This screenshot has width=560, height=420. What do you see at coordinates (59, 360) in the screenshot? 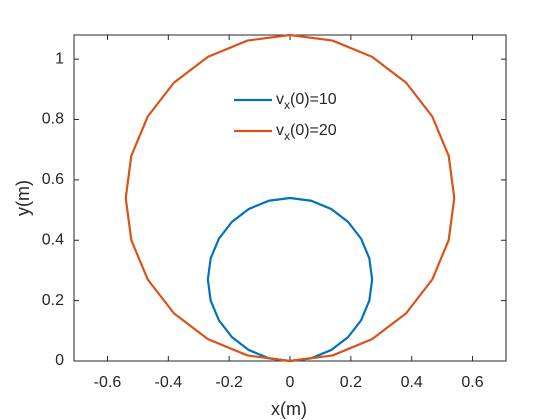
I see `y-tick-label: 0` at bounding box center [59, 360].